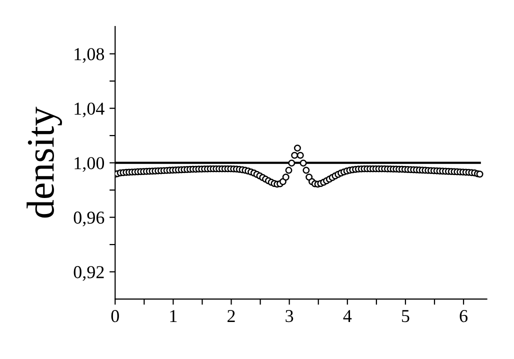  What do you see at coordinates (464, 316) in the screenshot?
I see `x-tick-label: 6` at bounding box center [464, 316].